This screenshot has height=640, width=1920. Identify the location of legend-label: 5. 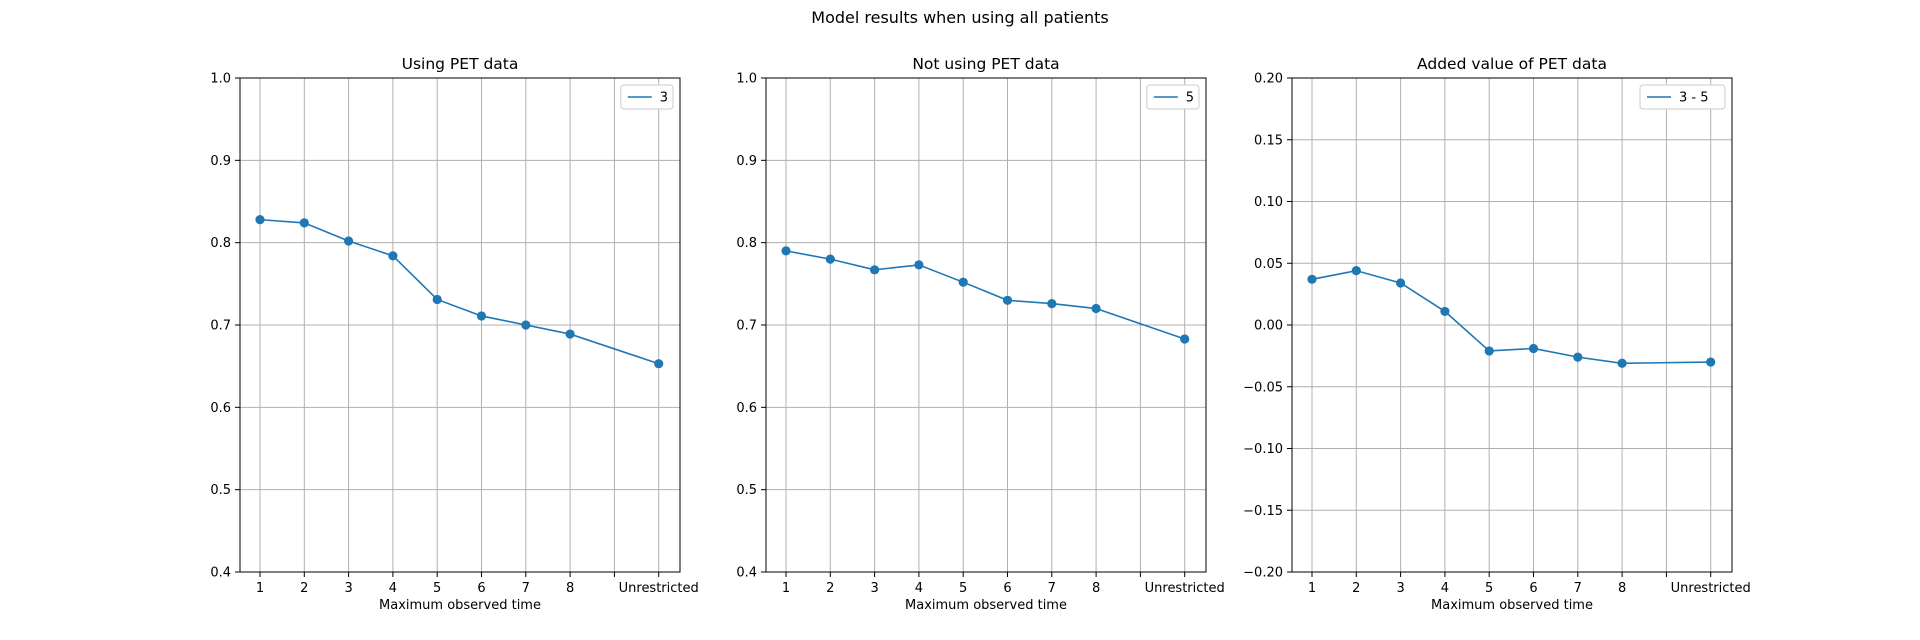
(1190, 98).